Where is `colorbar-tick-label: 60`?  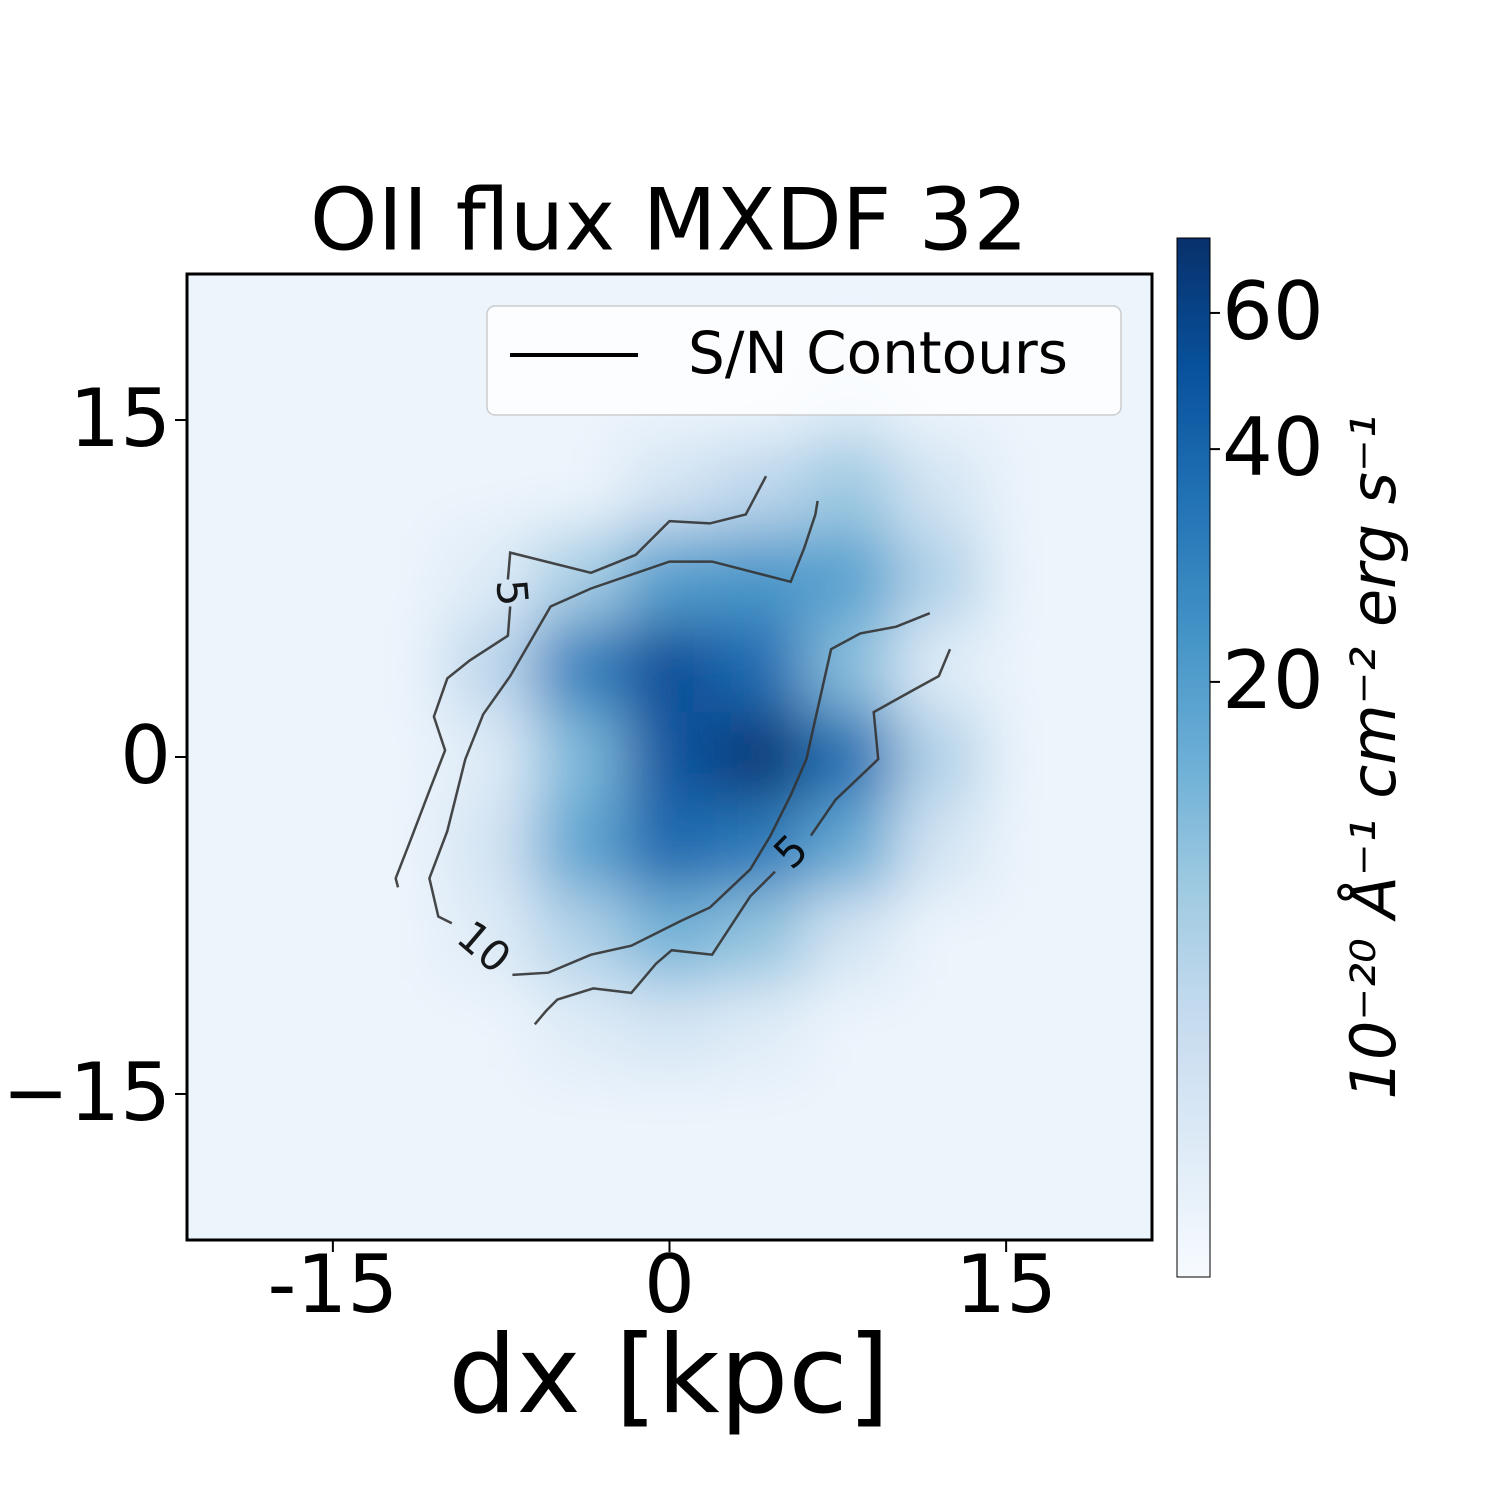
colorbar-tick-label: 60 is located at coordinates (1273, 311).